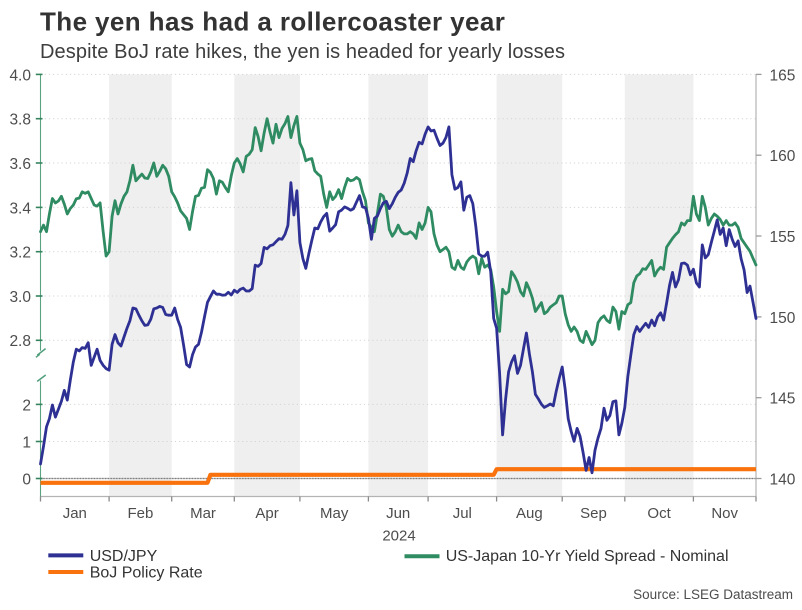 This screenshot has height=610, width=802. I want to click on svg-text: 3.2, so click(20, 253).